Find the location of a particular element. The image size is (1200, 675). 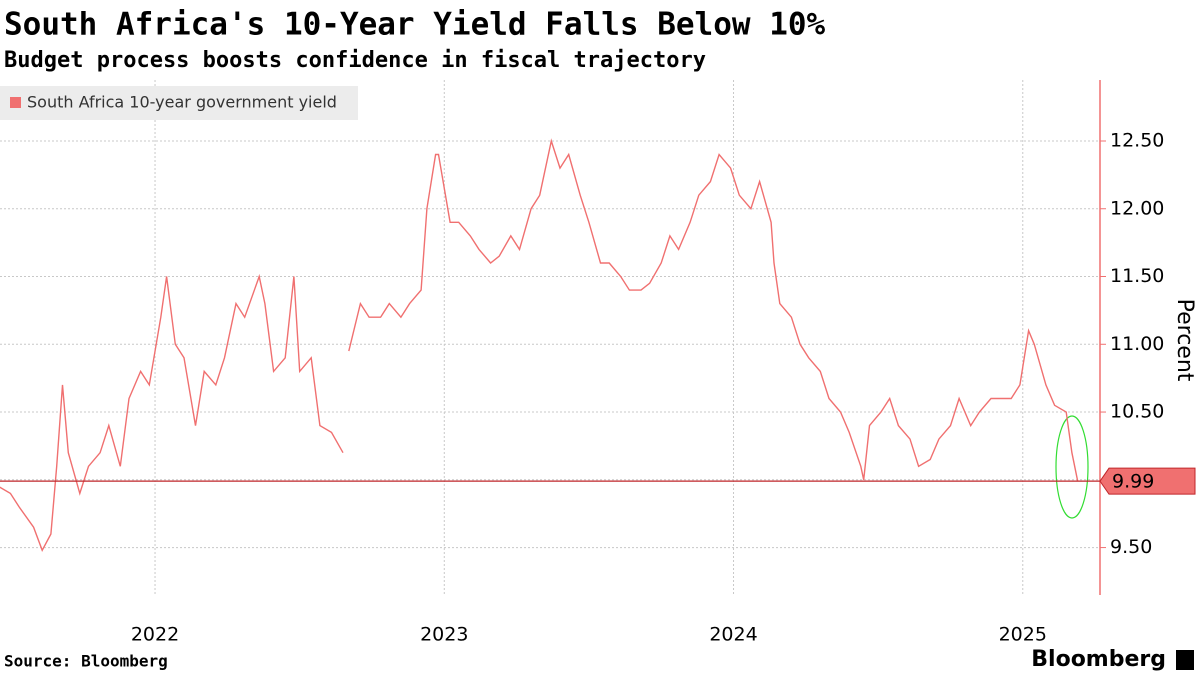

y-tick-label: 11.50 is located at coordinates (1137, 276).